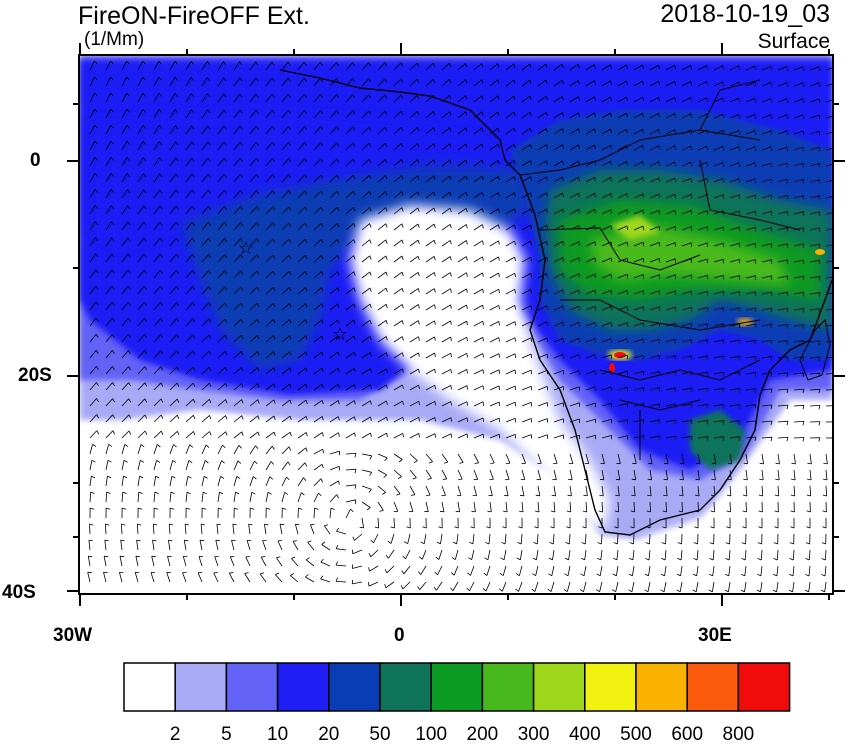  Describe the element at coordinates (431, 734) in the screenshot. I see `colorbar-label: 100` at that location.